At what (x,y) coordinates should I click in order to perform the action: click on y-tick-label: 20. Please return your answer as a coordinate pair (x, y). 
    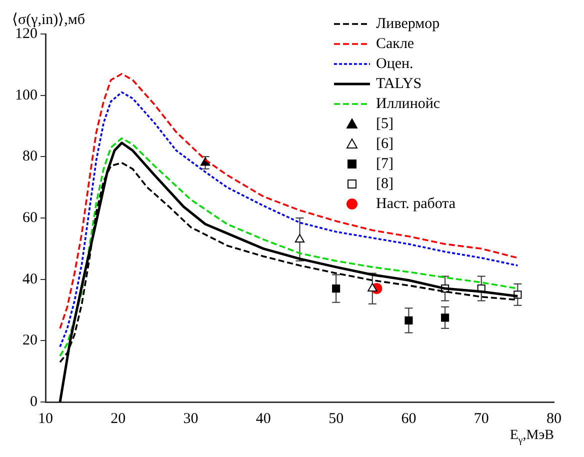
    Looking at the image, I should click on (30, 340).